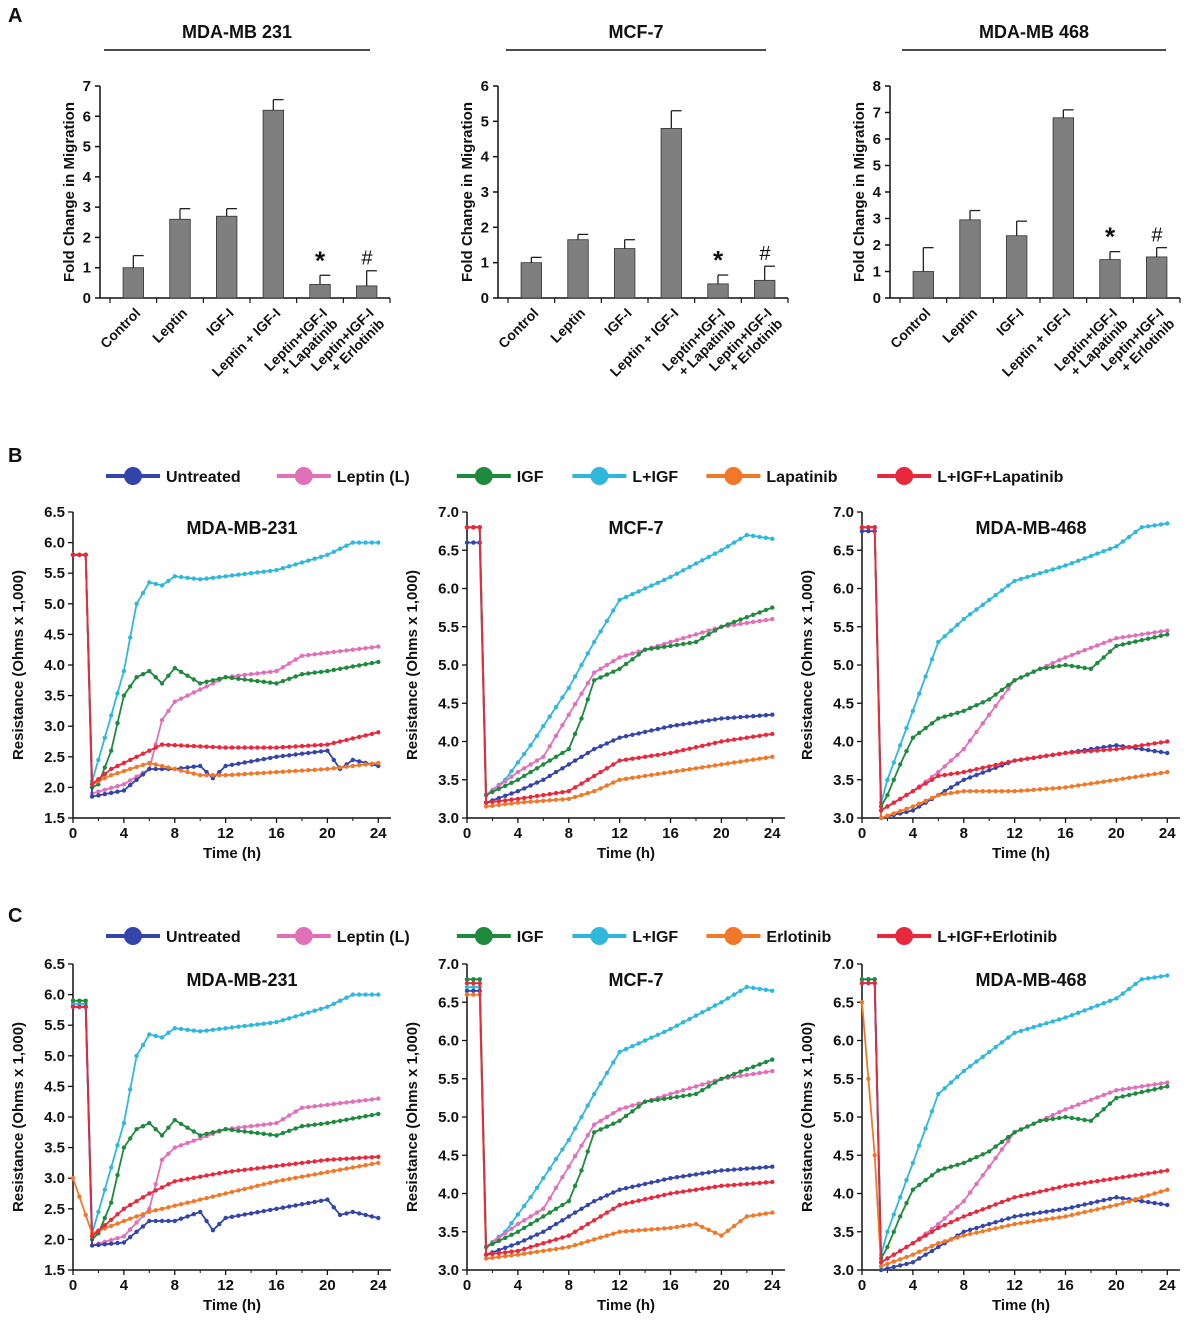  What do you see at coordinates (87, 298) in the screenshot?
I see `y-tick-label: 0` at bounding box center [87, 298].